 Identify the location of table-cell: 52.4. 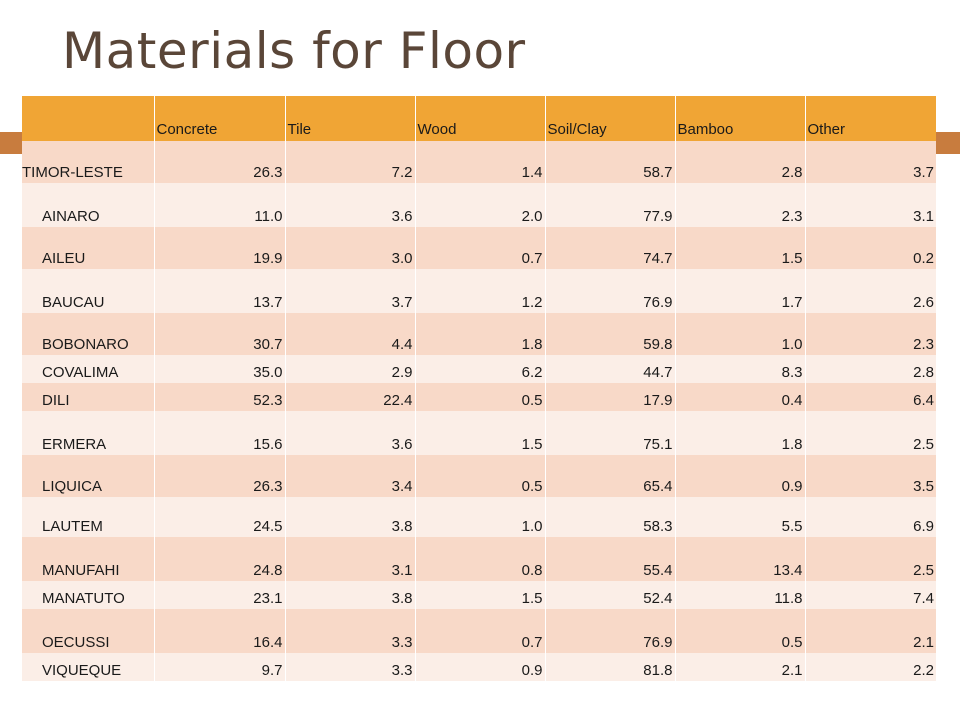
(609, 595).